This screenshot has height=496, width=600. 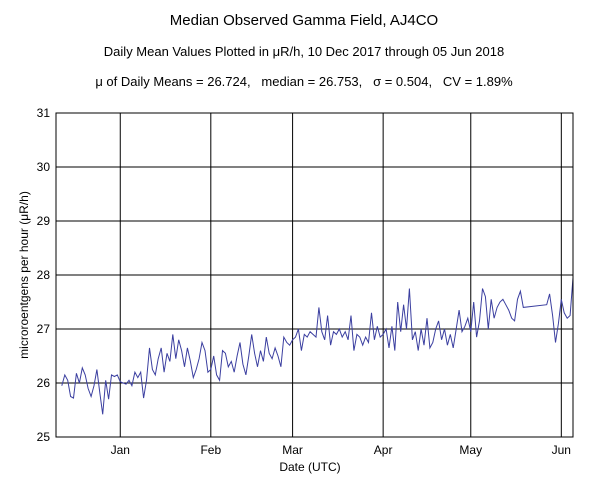 What do you see at coordinates (44, 221) in the screenshot?
I see `y-tick-label: 29` at bounding box center [44, 221].